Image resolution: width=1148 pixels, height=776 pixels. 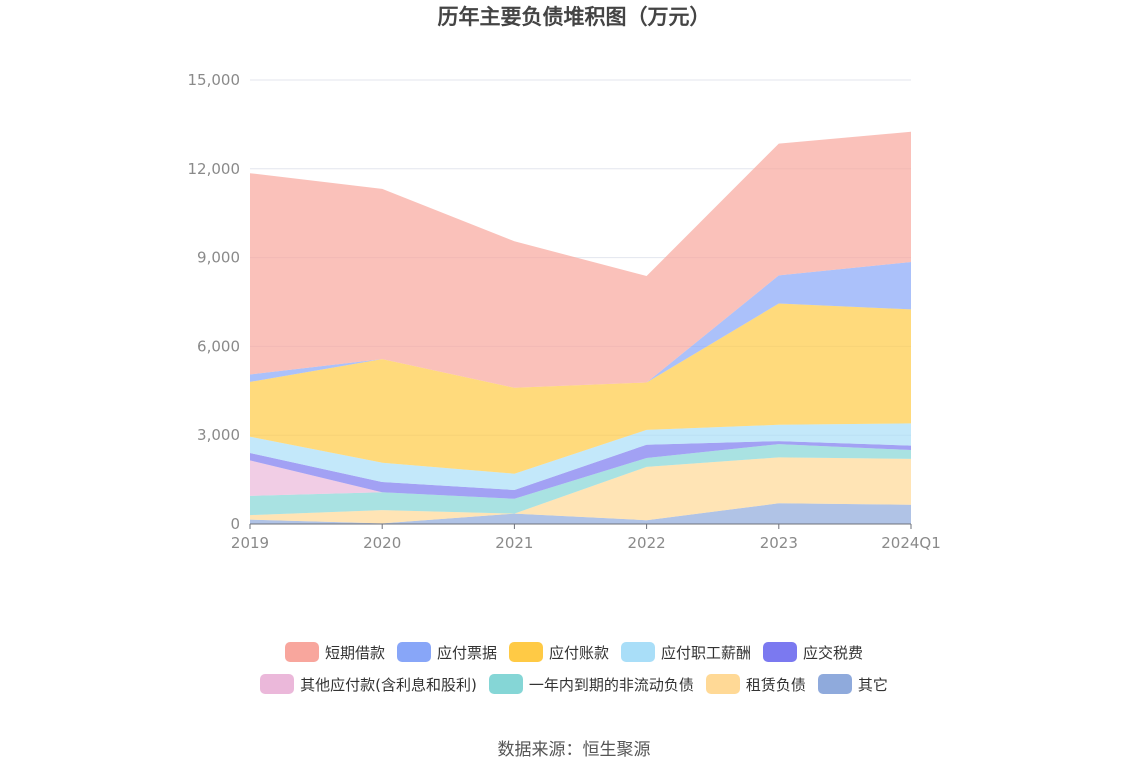 I want to click on area-series-应付账款, so click(x=580, y=388).